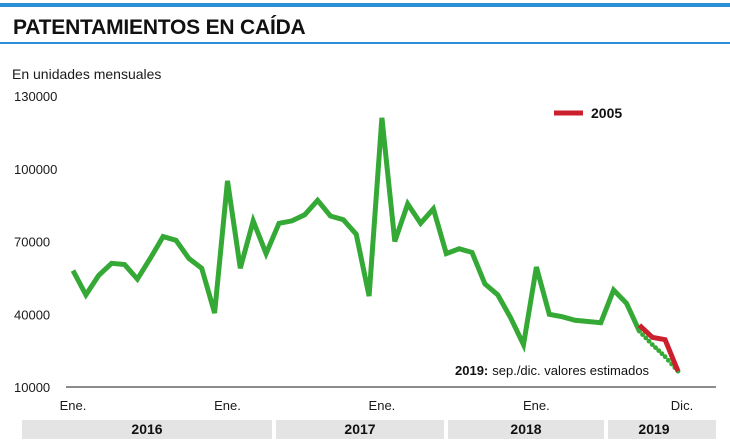  I want to click on year-label-2019: 2019, so click(653, 429).